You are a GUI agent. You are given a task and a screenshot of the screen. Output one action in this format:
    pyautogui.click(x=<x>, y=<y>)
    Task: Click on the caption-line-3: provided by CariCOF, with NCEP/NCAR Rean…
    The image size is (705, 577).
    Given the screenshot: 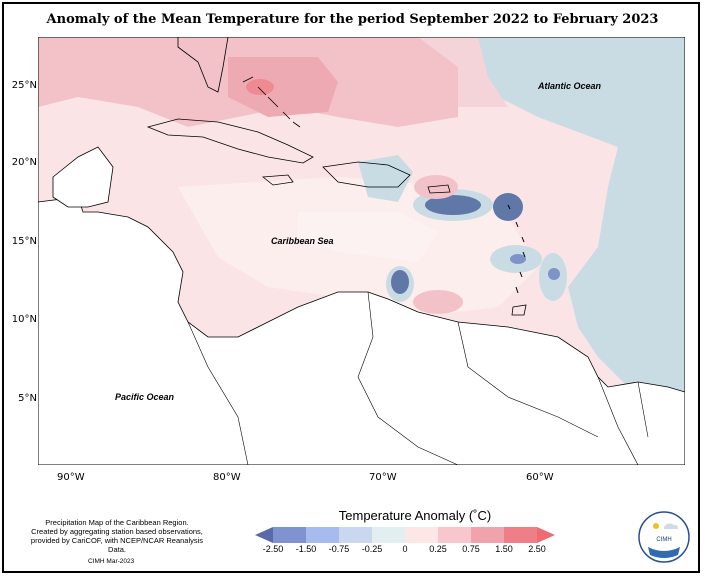 What is the action you would take?
    pyautogui.click(x=117, y=545)
    